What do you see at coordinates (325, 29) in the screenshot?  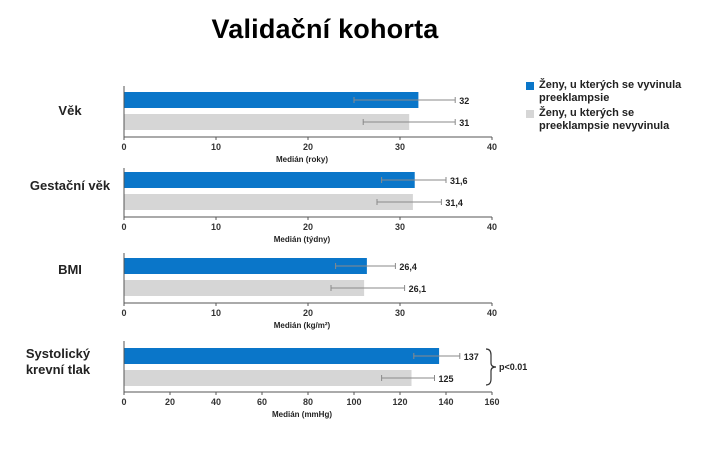 I see `chart-title: Validační kohorta` at bounding box center [325, 29].